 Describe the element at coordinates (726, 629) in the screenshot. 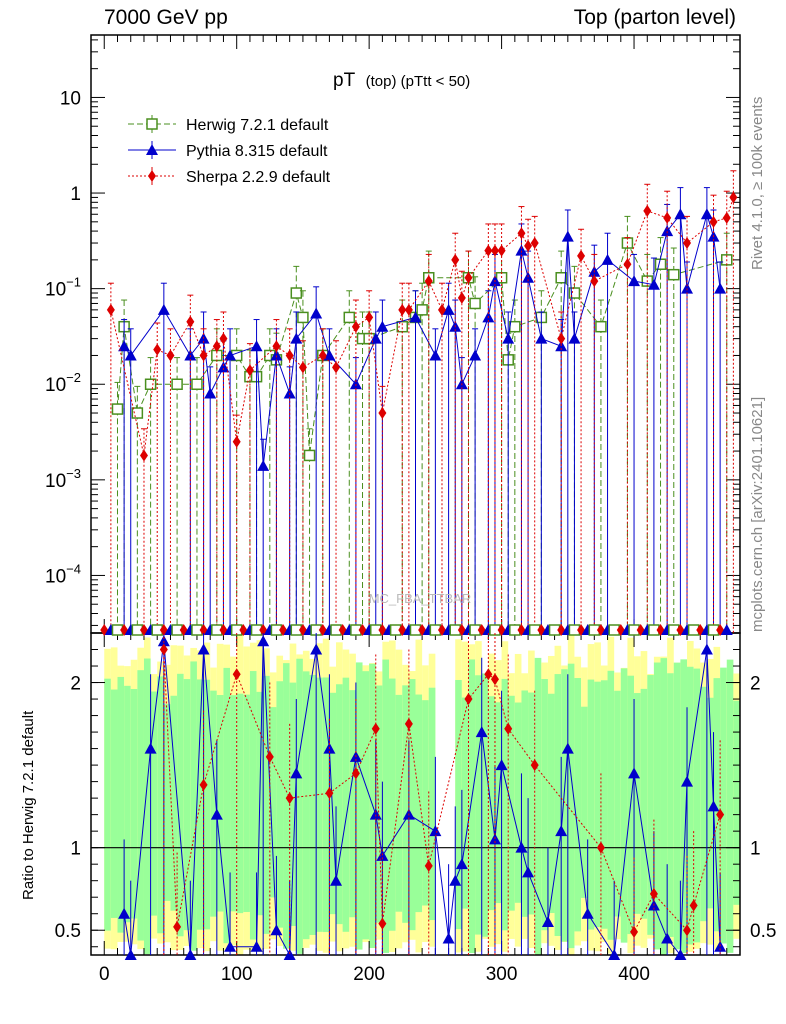

I see `floor-marker` at that location.